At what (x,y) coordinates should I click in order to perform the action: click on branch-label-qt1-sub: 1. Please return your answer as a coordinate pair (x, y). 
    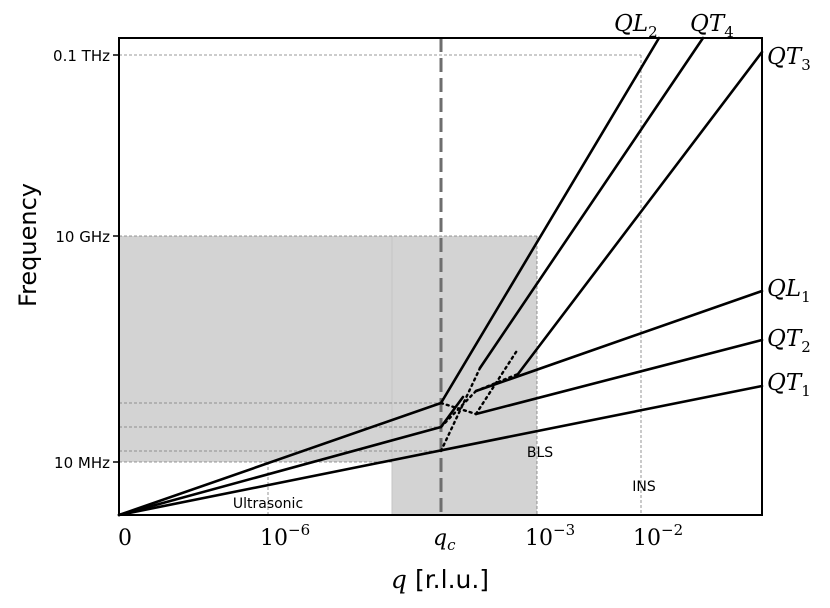
    Looking at the image, I should click on (806, 391).